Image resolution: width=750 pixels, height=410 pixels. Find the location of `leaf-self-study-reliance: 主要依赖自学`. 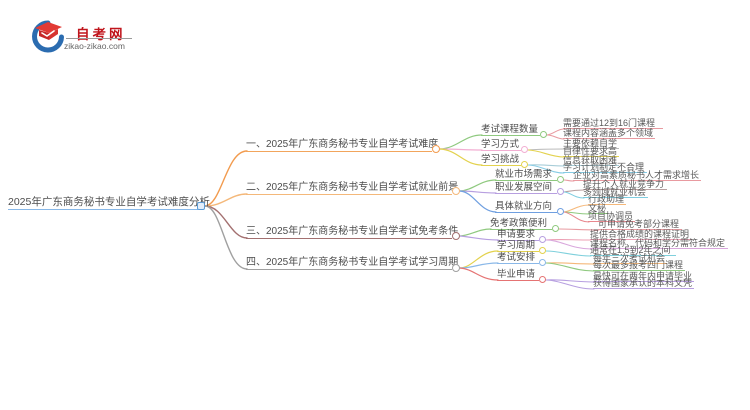

leaf-self-study-reliance: 主要依赖自学 is located at coordinates (591, 143).